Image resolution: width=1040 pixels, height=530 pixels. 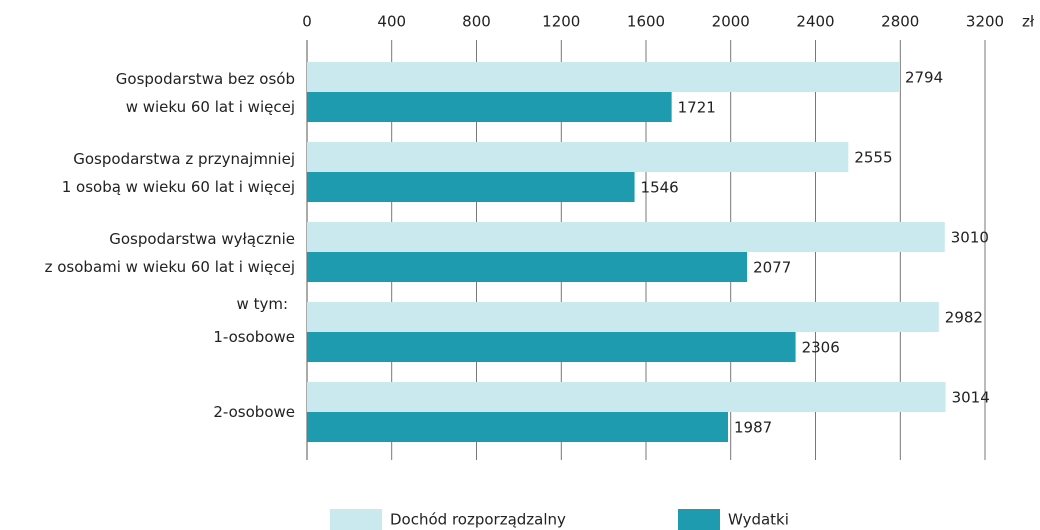 What do you see at coordinates (646, 22) in the screenshot?
I see `x-tick-label: 1600` at bounding box center [646, 22].